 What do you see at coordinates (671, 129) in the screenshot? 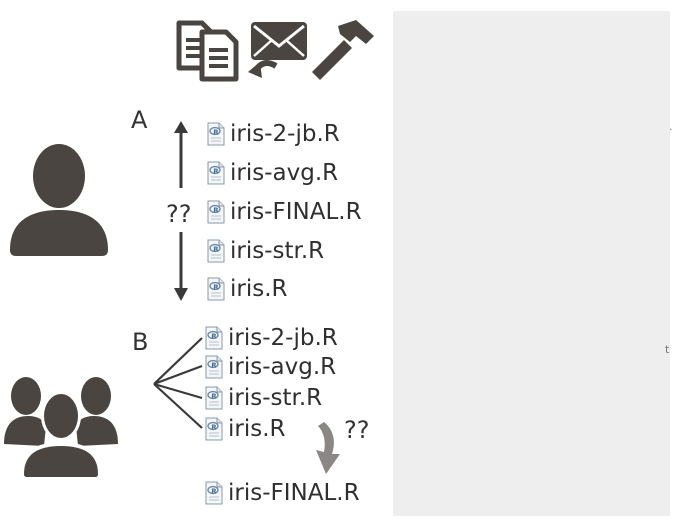
I see `panel-mark: ·` at bounding box center [671, 129].